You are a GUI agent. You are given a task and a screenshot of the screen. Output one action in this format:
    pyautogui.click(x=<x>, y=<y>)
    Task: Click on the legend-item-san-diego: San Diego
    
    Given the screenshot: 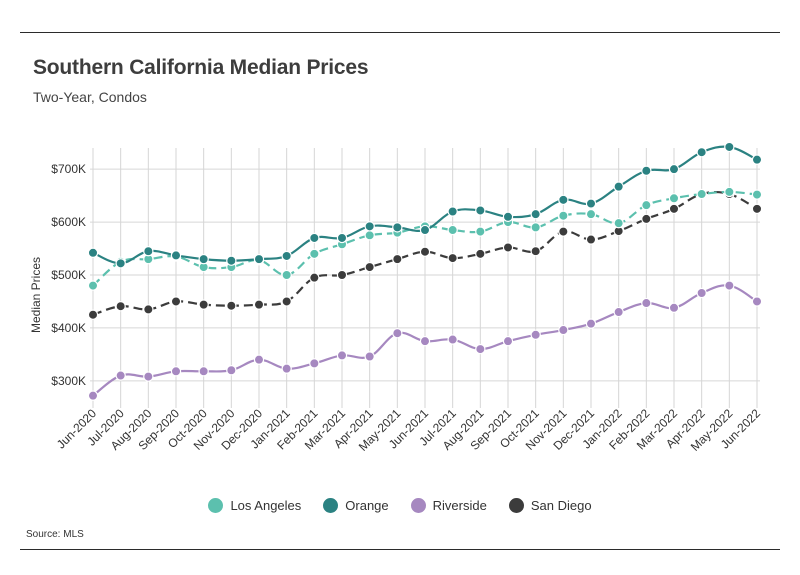 What is the action you would take?
    pyautogui.click(x=550, y=505)
    